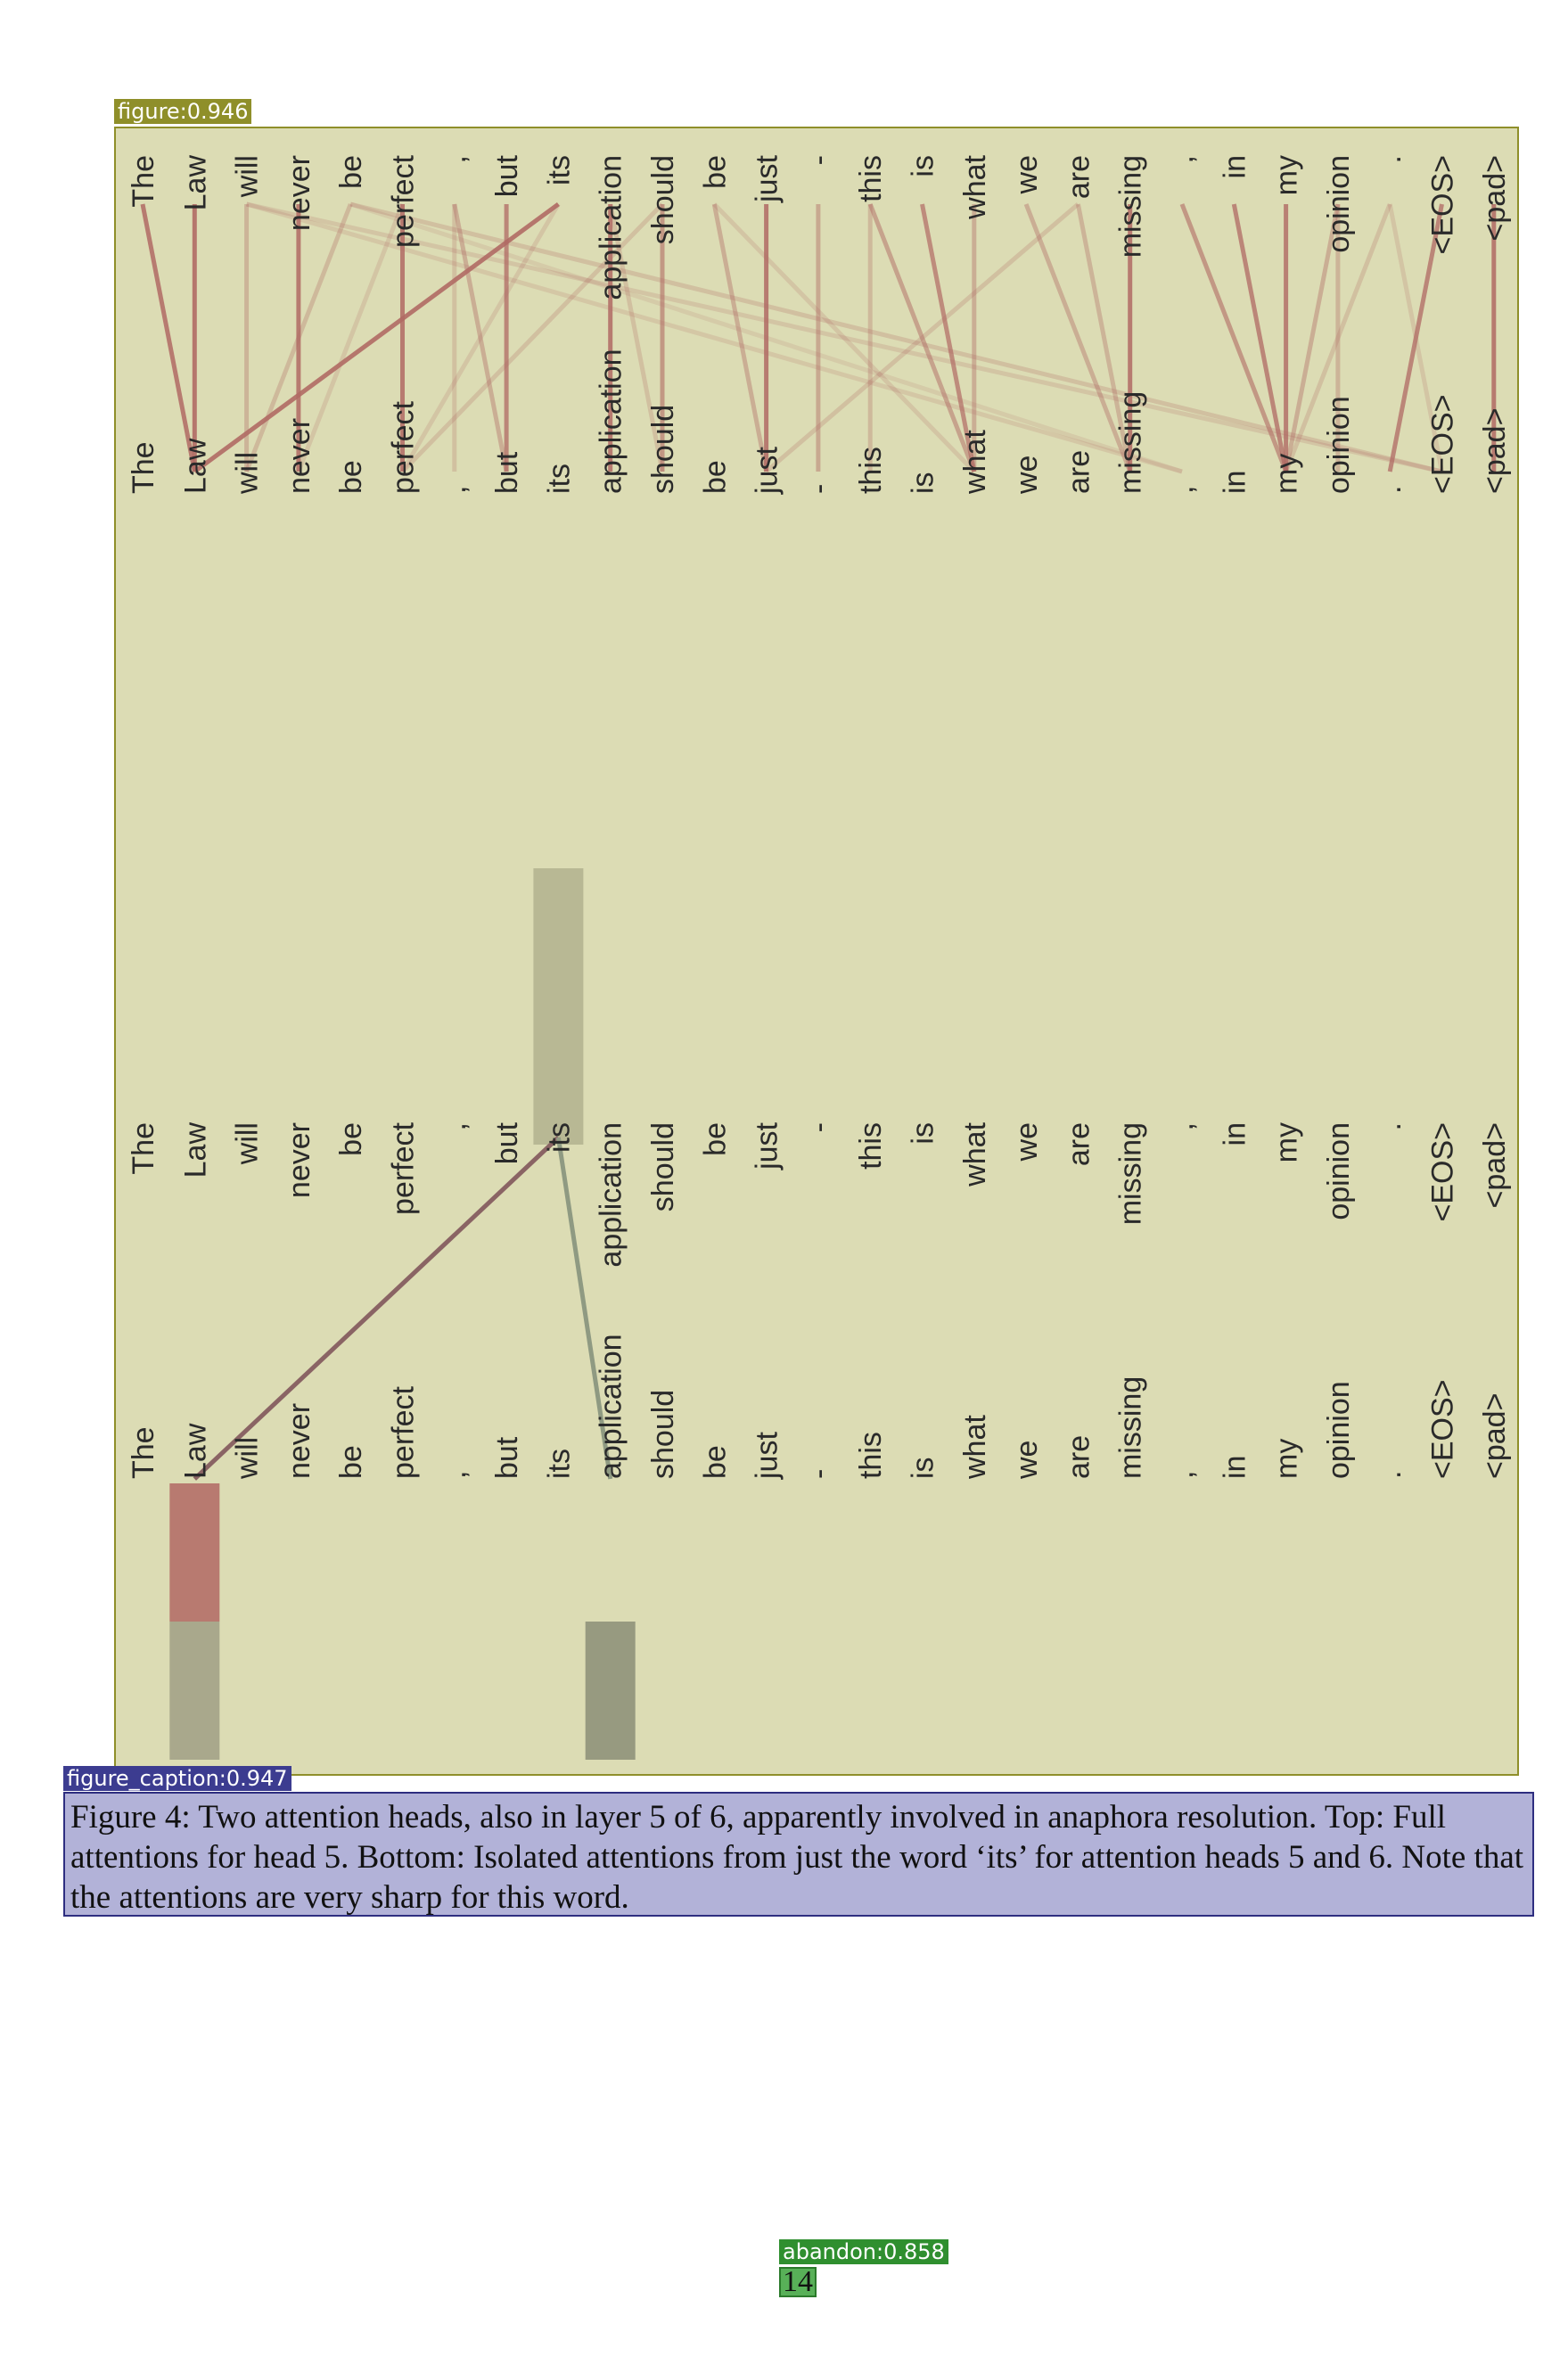 The width and height of the screenshot is (1568, 2357). Describe the element at coordinates (195, 1691) in the screenshot. I see `law-highlight-head5-lower` at that location.